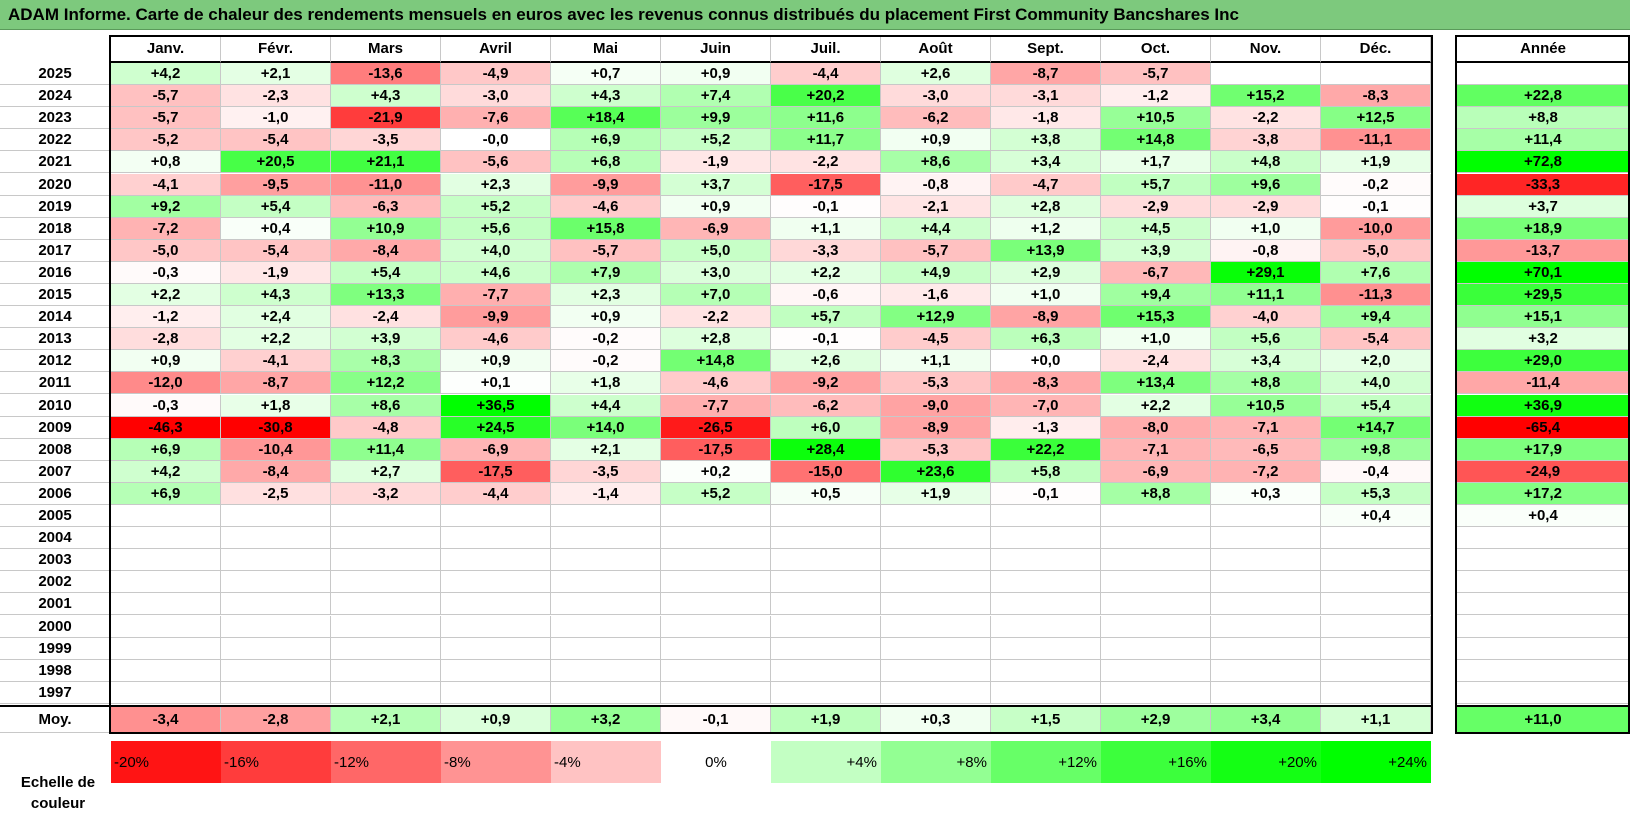 The width and height of the screenshot is (1630, 815). Describe the element at coordinates (386, 720) in the screenshot. I see `average-cell: +2,1` at that location.